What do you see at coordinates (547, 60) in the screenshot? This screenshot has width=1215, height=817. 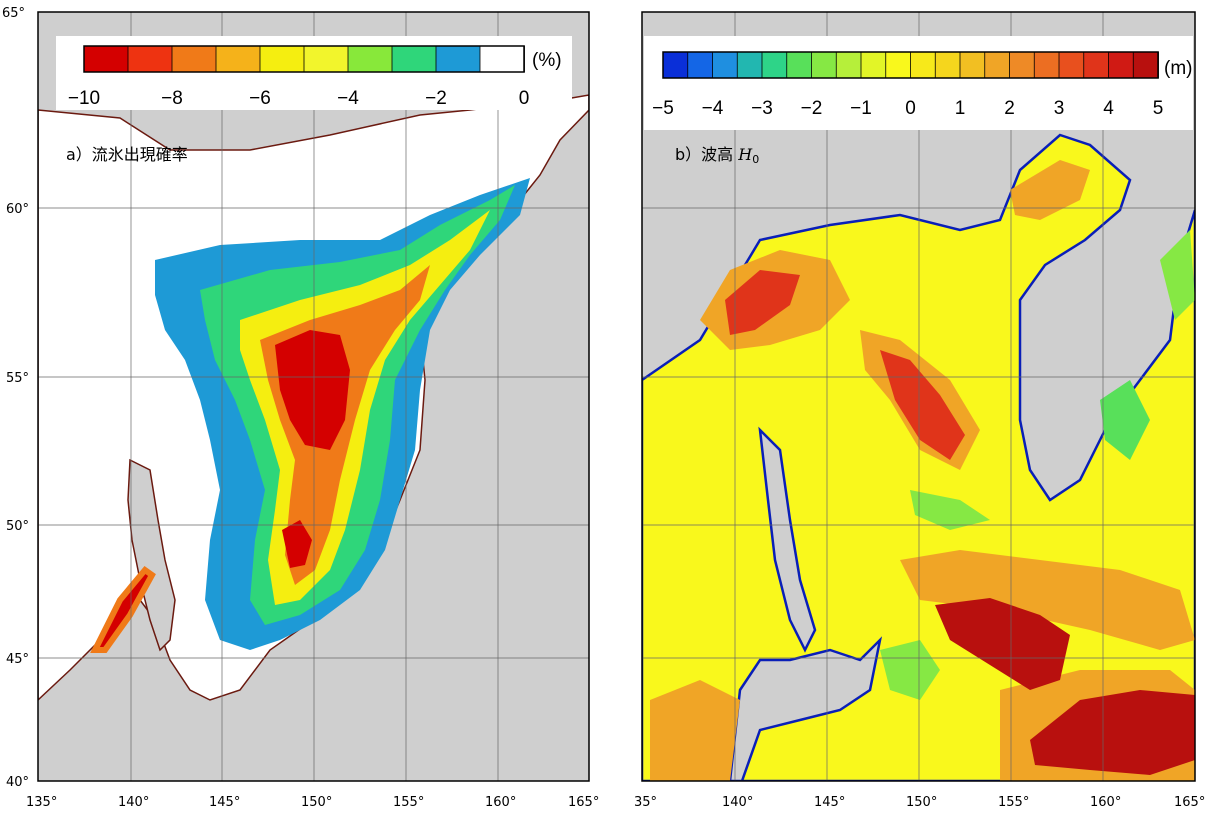 I see `panel-a-colorbar-unit: (%)` at bounding box center [547, 60].